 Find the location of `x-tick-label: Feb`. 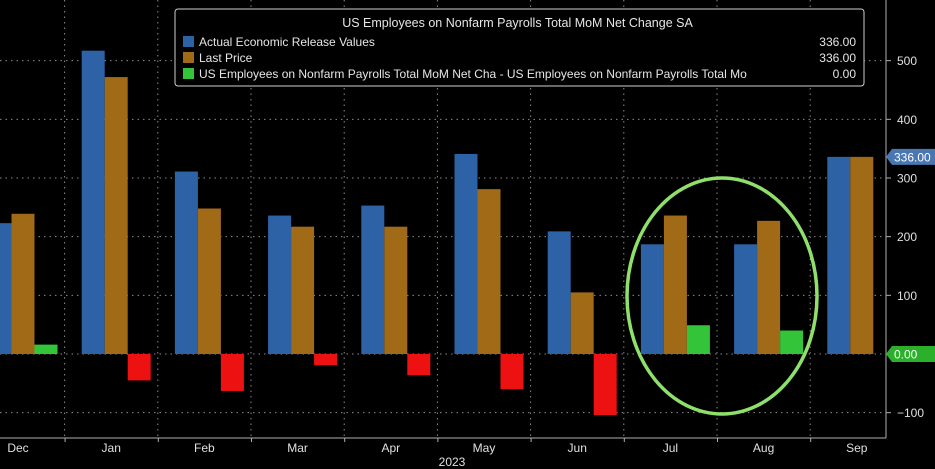

x-tick-label: Feb is located at coordinates (204, 448).